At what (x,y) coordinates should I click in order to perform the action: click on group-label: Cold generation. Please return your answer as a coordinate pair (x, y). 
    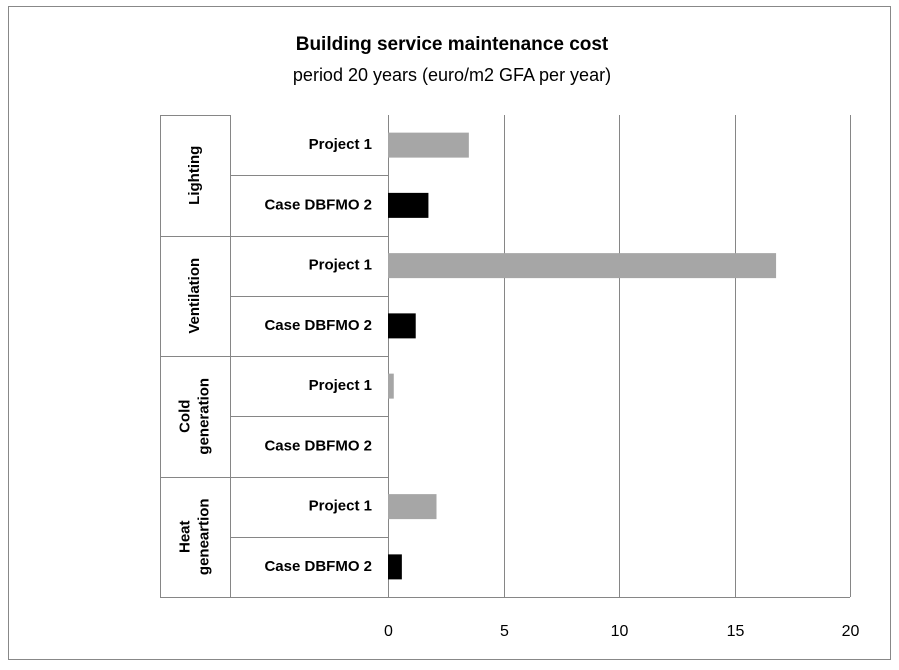
    Looking at the image, I should click on (194, 416).